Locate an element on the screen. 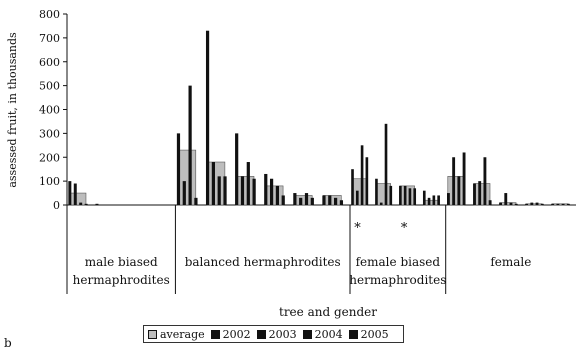  legend-label: 2005 is located at coordinates (374, 334).